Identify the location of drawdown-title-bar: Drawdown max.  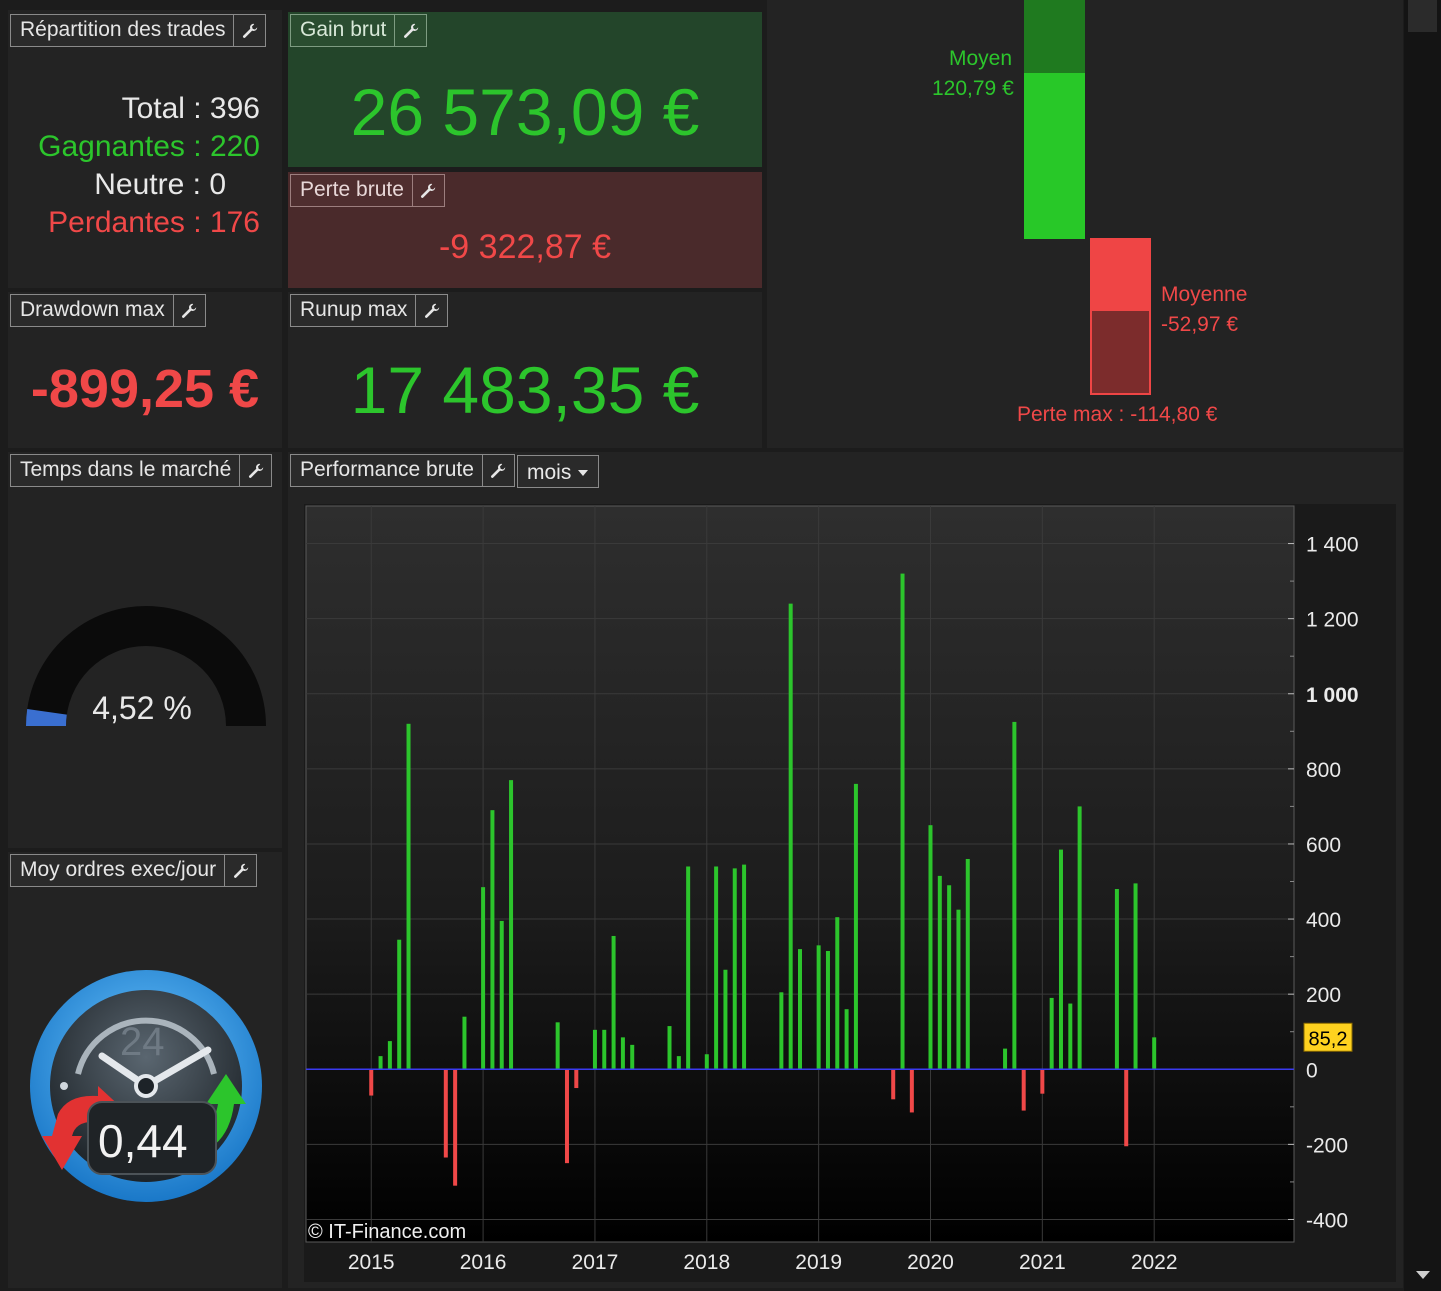
(108, 310).